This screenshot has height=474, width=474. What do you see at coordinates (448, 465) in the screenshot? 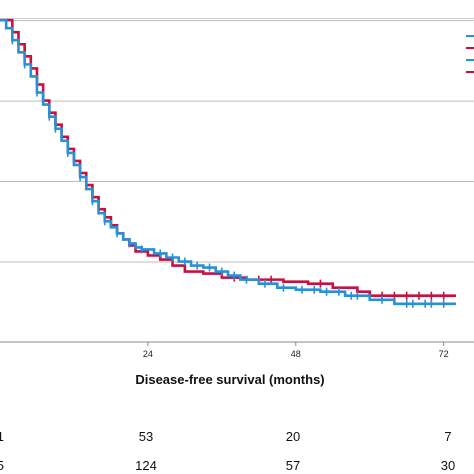
I see `risk-cell: 30` at bounding box center [448, 465].